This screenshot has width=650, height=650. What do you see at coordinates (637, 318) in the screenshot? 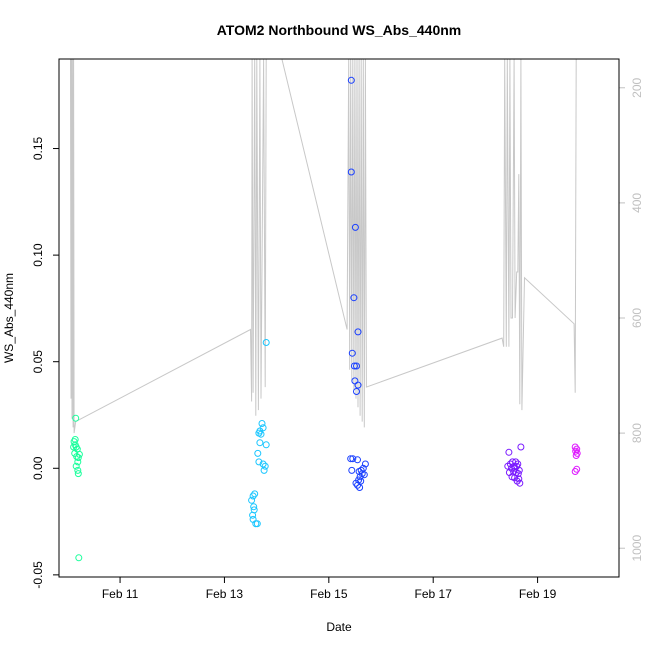
I see `y2-tick-label: 600` at bounding box center [637, 318].